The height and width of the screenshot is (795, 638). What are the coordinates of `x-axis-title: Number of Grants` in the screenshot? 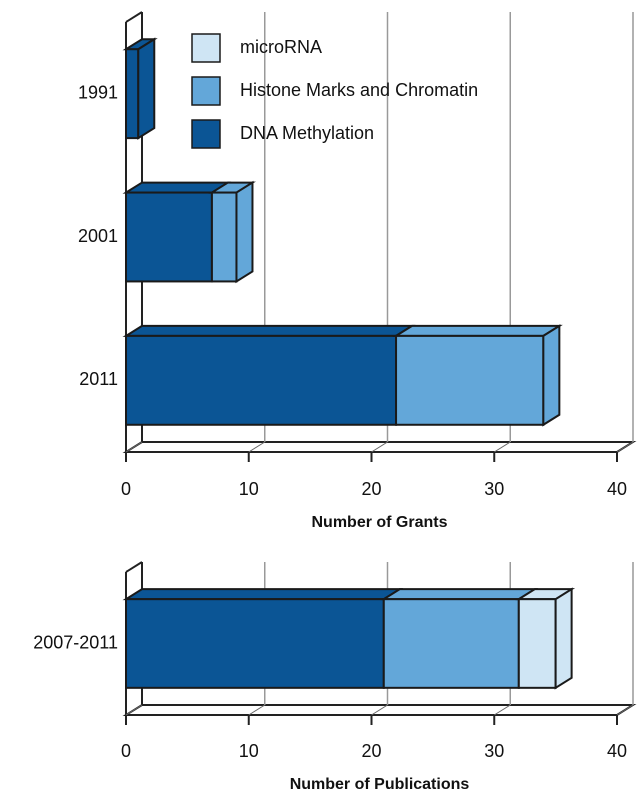 It's located at (379, 522).